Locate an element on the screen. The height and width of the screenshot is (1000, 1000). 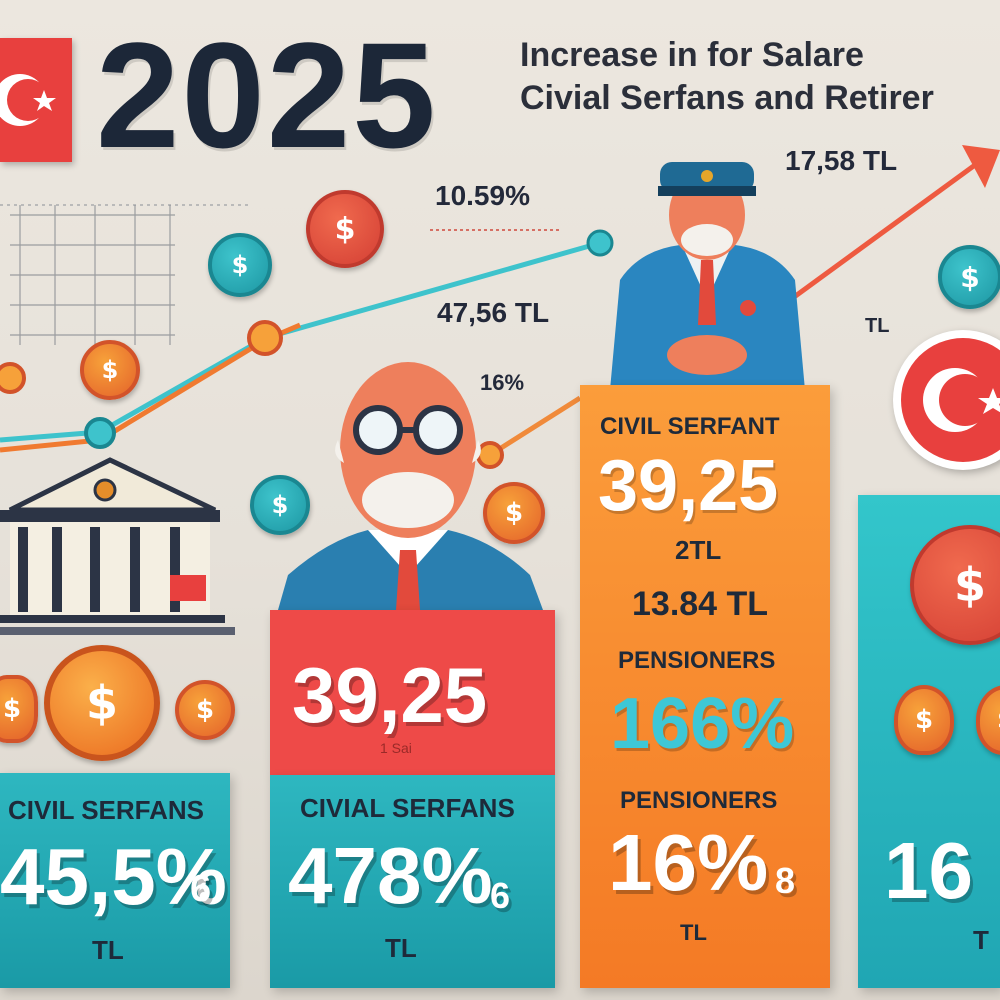
orange-trend-line is located at coordinates (150, 387).